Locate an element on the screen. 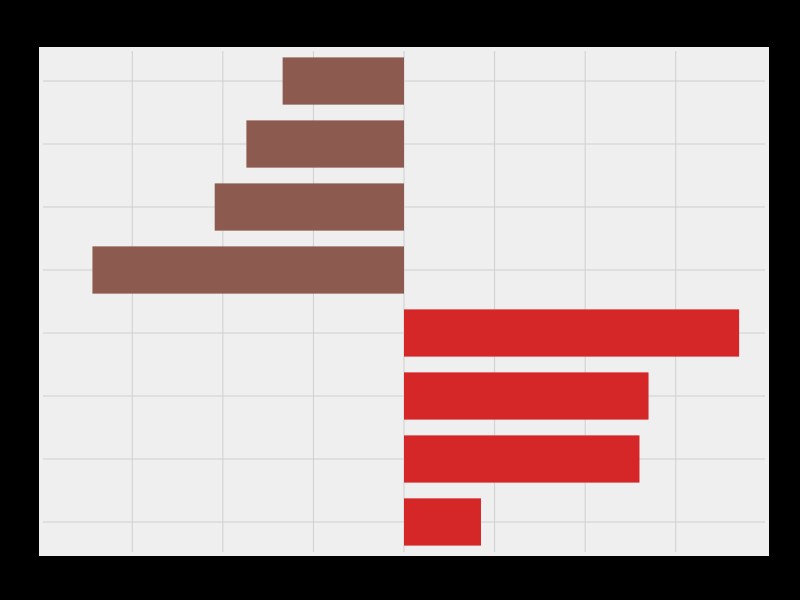  x-tick-label: 2 is located at coordinates (585, 572).